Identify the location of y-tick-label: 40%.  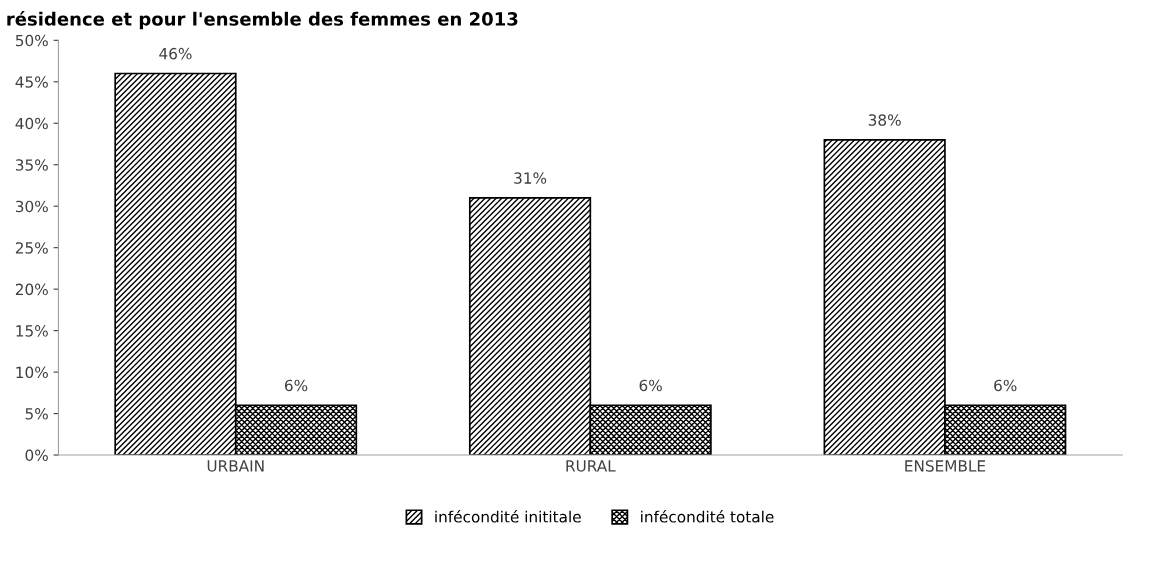
(31, 123).